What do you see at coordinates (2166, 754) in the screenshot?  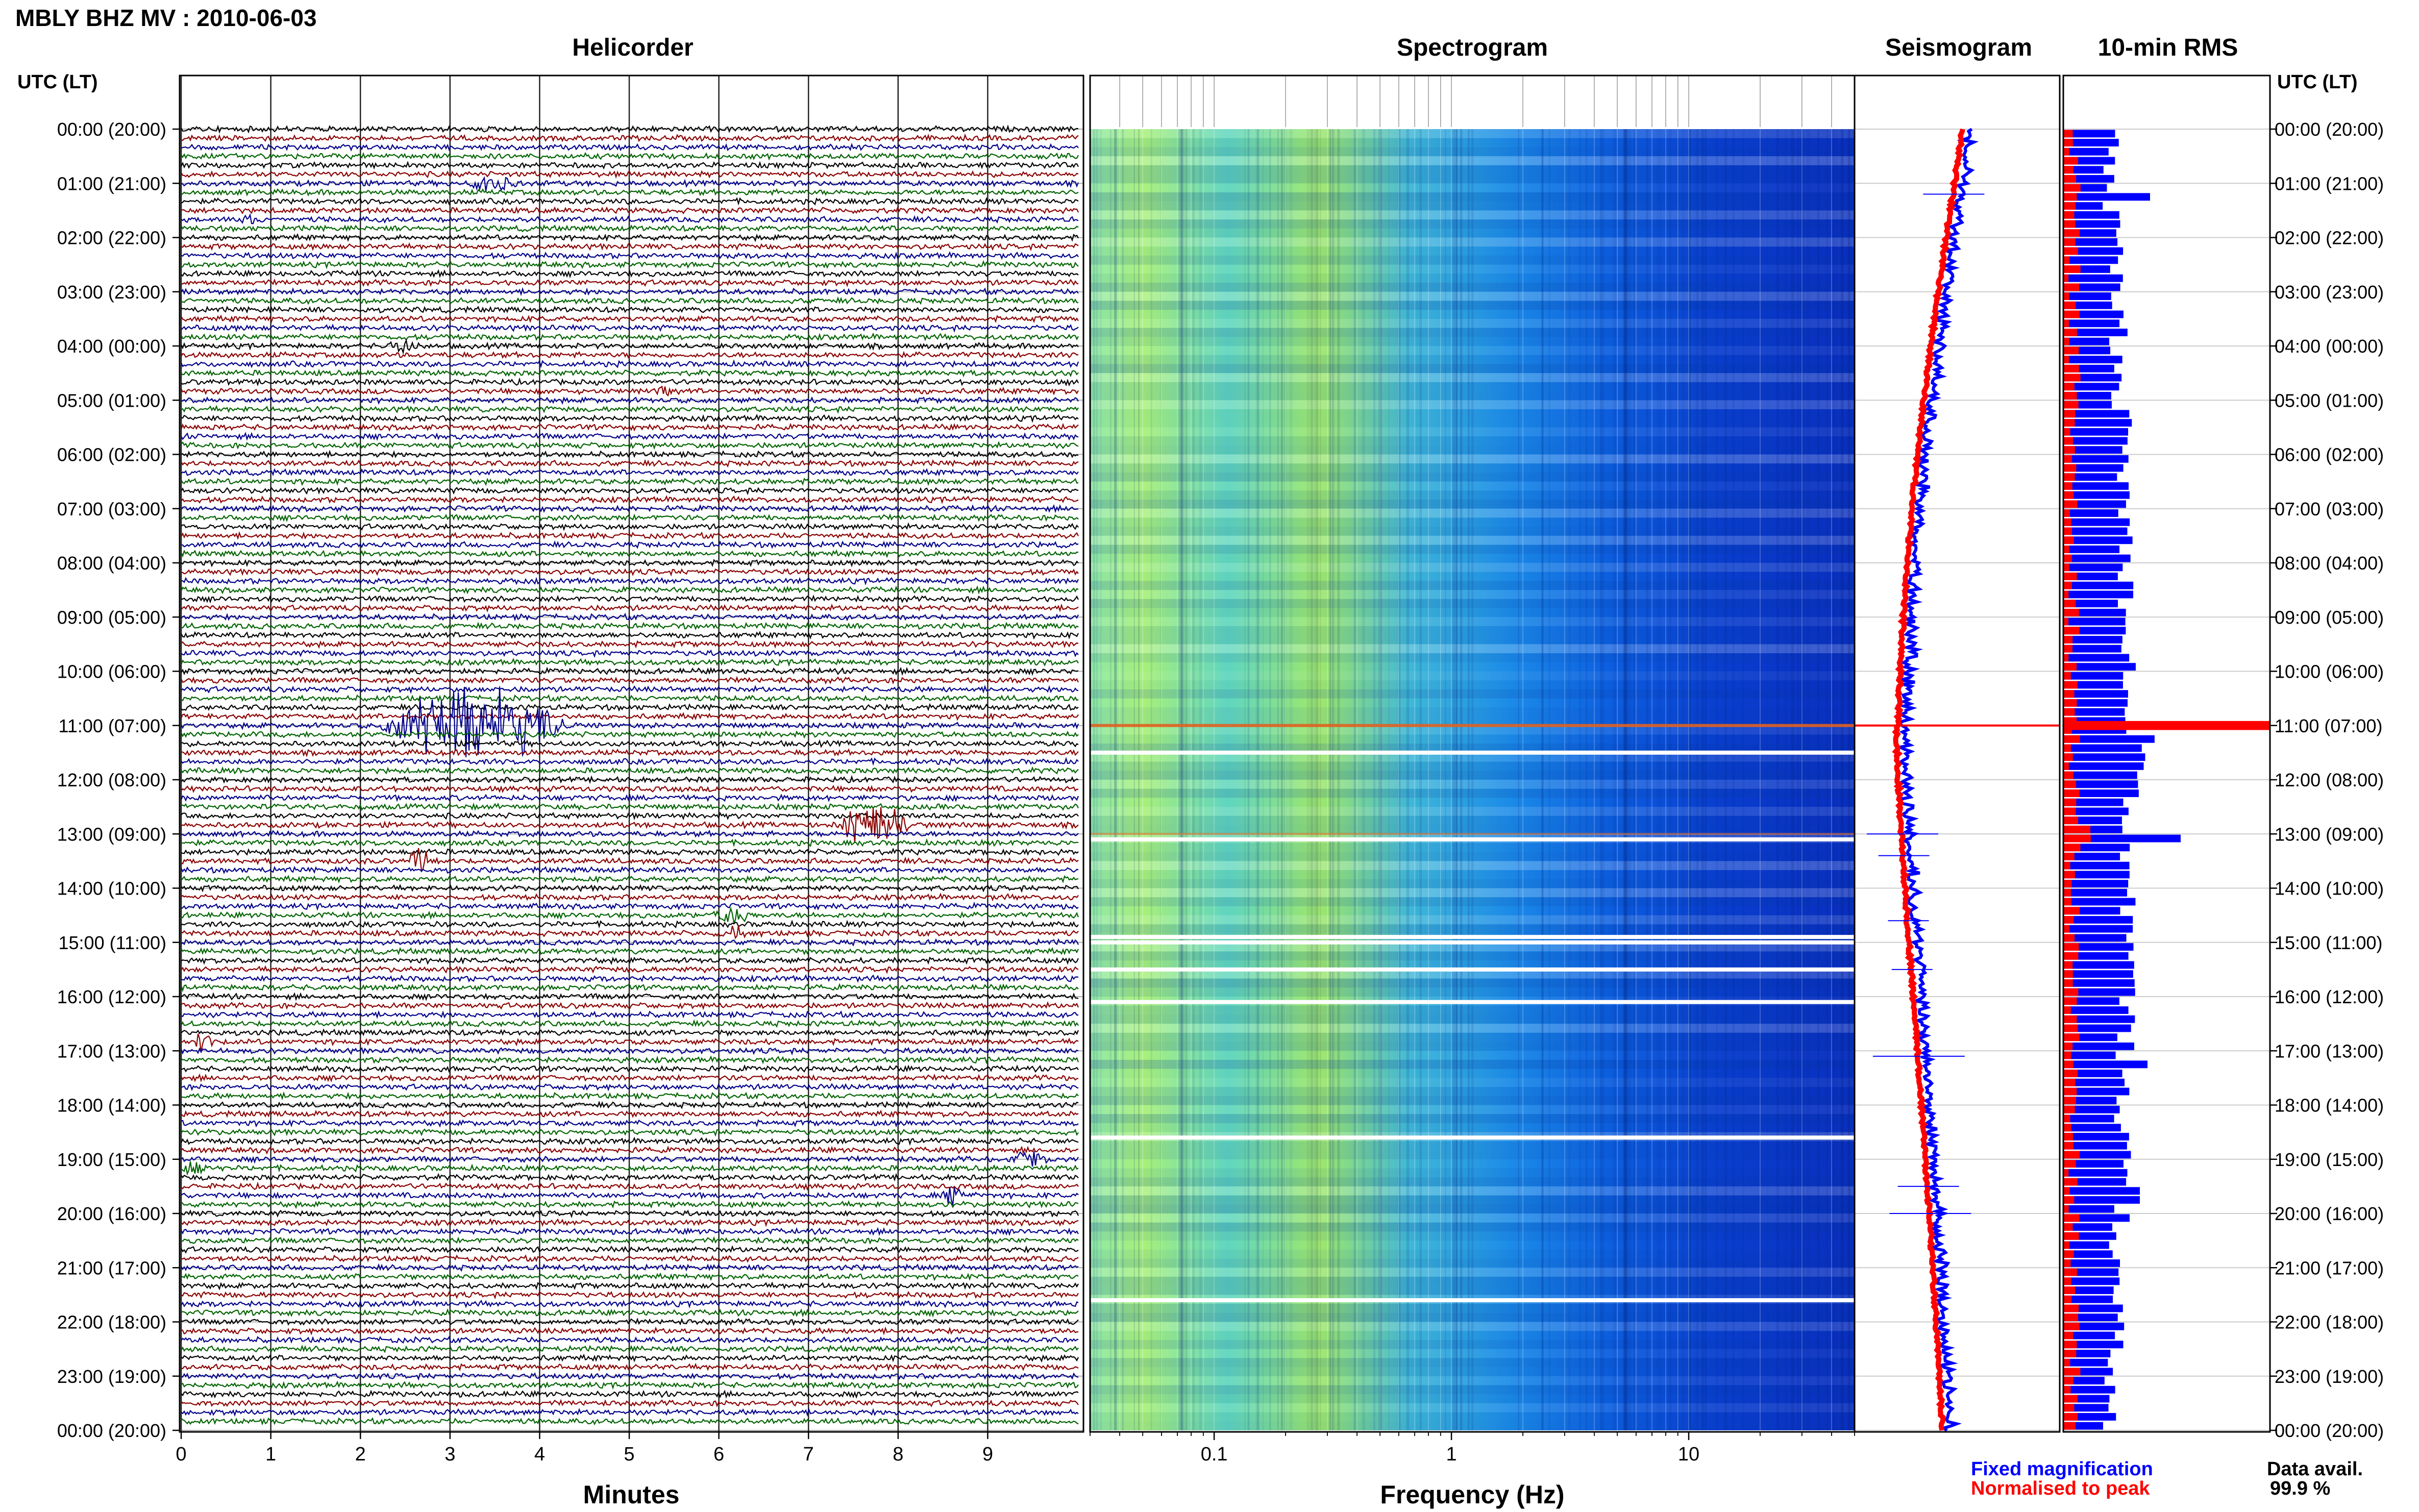 I see `rms-frame` at bounding box center [2166, 754].